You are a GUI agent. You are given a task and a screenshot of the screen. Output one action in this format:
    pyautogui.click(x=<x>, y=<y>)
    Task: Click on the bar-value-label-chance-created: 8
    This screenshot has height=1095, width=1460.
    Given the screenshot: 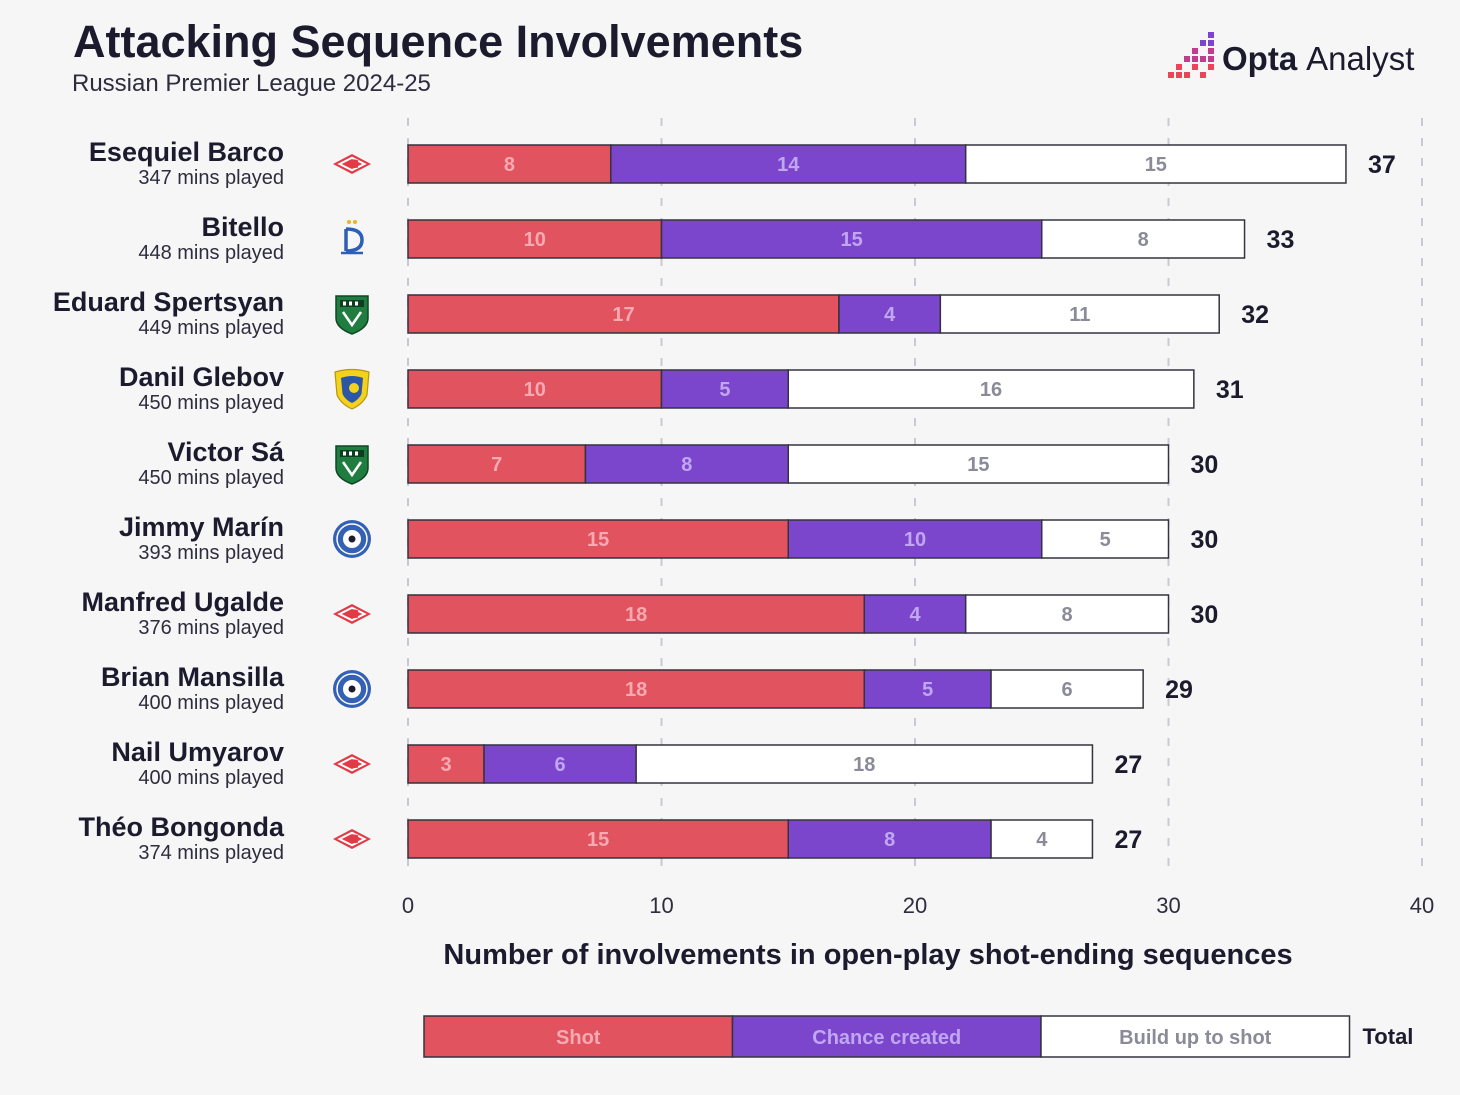 What is the action you would take?
    pyautogui.click(x=686, y=465)
    